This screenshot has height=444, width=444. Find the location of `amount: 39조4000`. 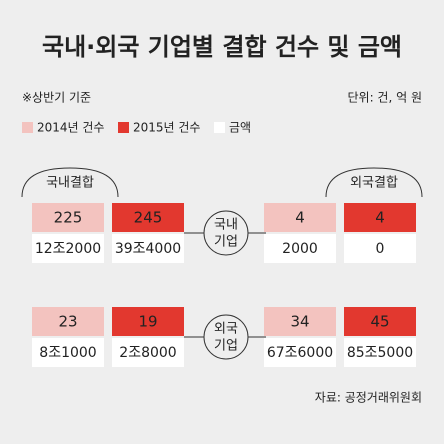

amount: 39조4000 is located at coordinates (148, 249).